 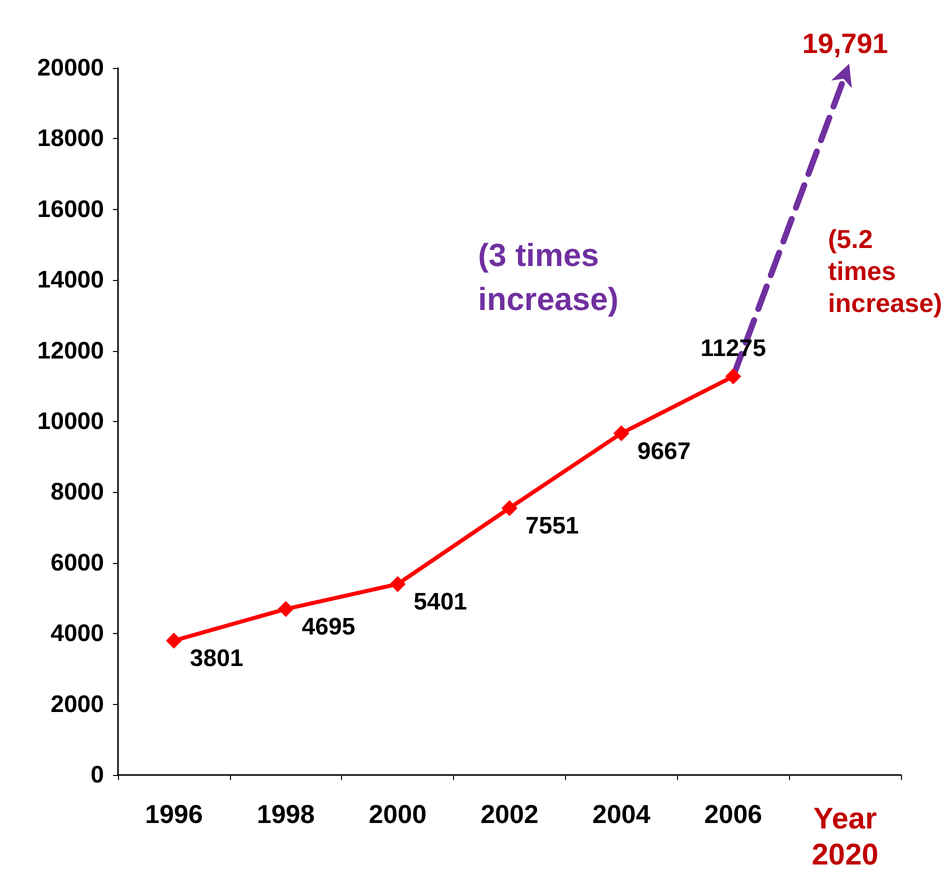 I want to click on y-tick-label: 18000, so click(x=70, y=138).